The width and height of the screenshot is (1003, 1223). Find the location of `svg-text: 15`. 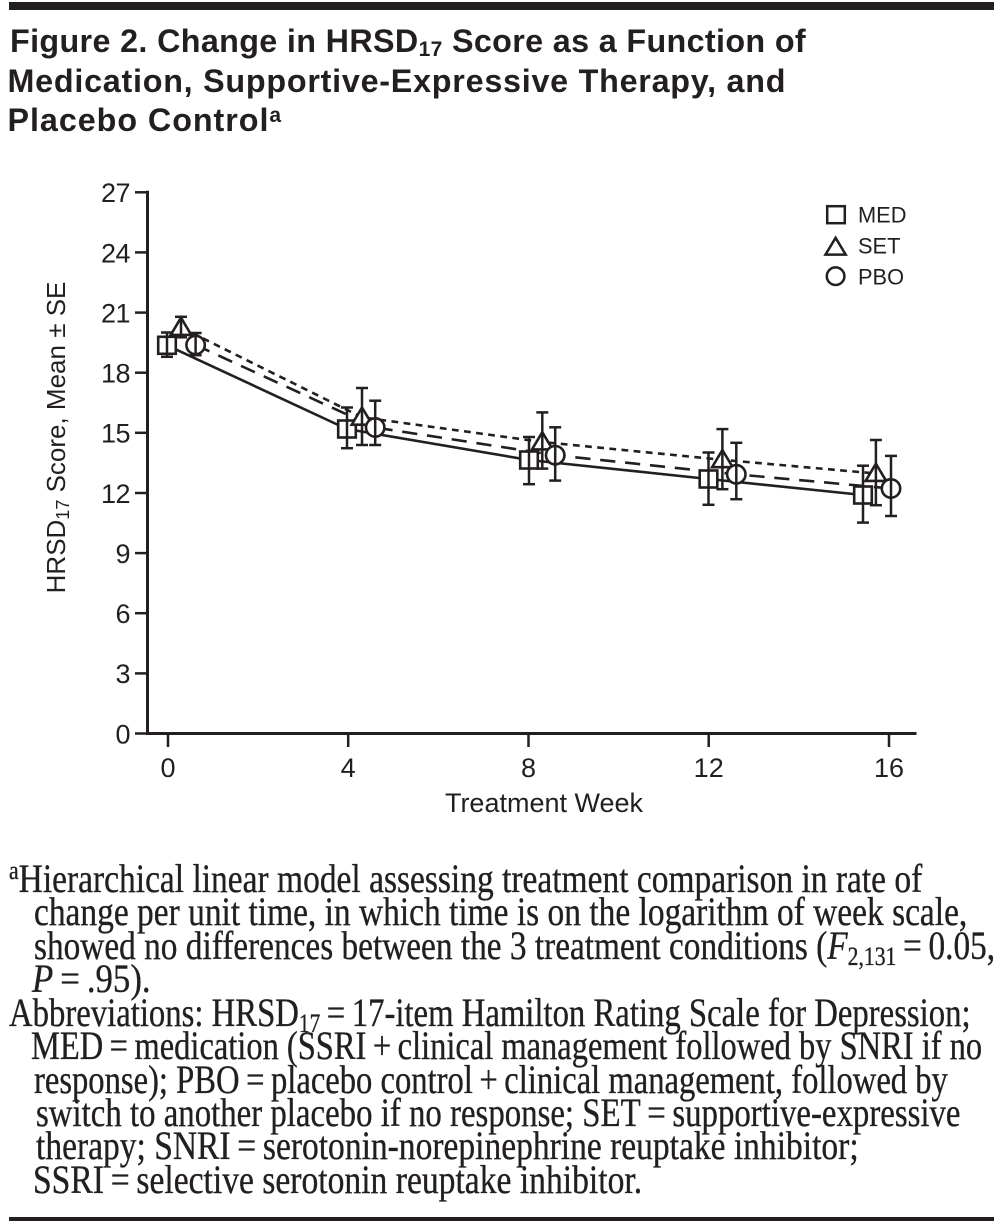

svg-text: 15 is located at coordinates (115, 434).